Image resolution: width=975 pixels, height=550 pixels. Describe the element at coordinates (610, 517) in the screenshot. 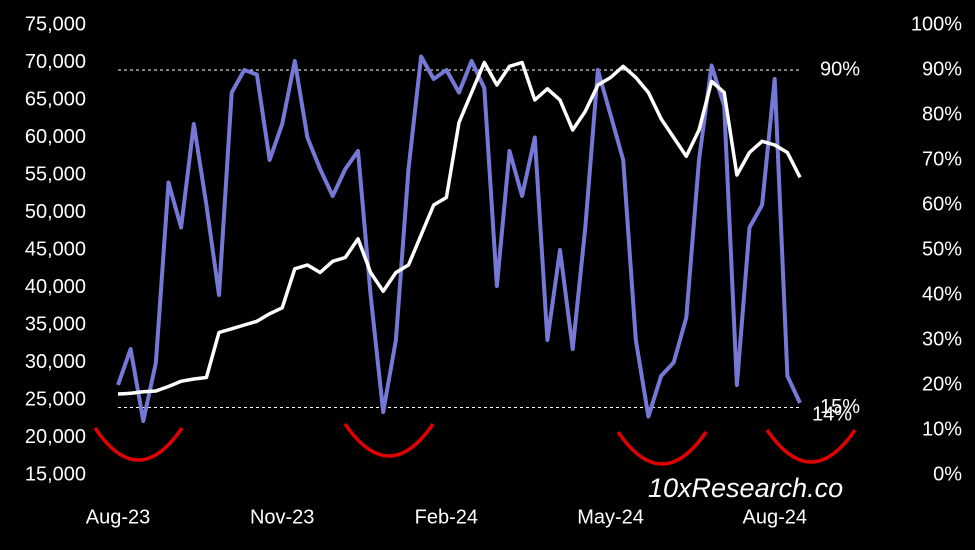

I see `x-tick-label: May-24` at that location.